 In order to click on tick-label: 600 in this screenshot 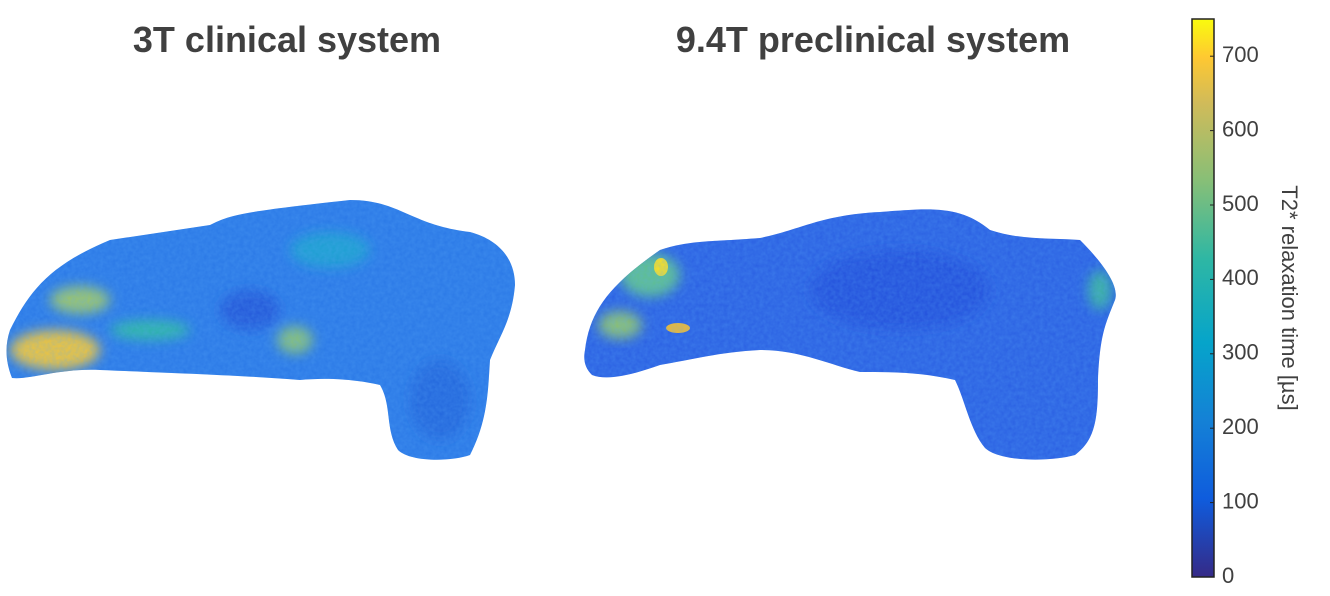, I will do `click(1240, 128)`.